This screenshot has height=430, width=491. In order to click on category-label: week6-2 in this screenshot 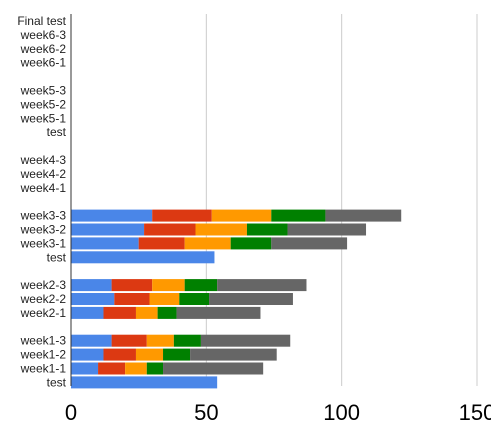, I will do `click(43, 49)`.